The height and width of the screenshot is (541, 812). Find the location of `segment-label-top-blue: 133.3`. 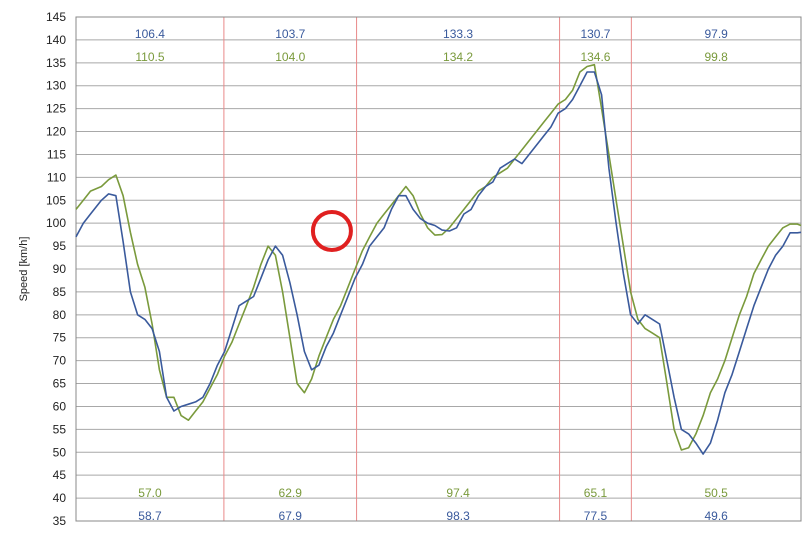

segment-label-top-blue: 133.3 is located at coordinates (458, 34).